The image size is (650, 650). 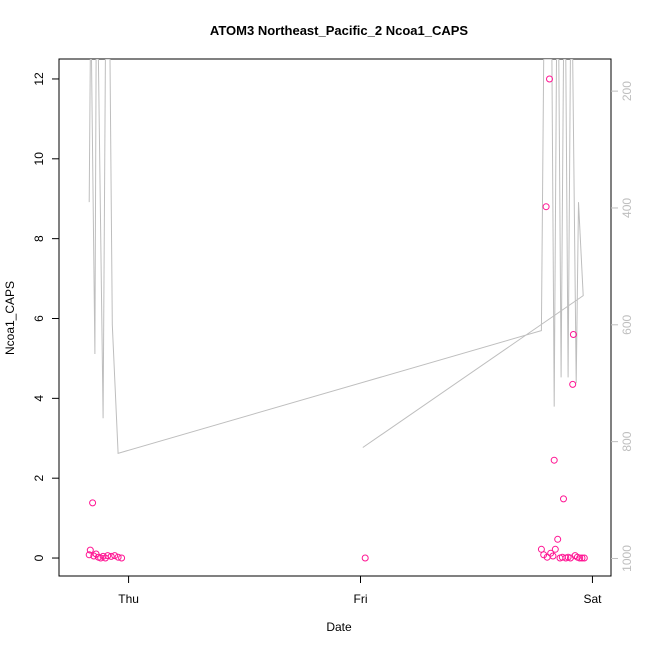 What do you see at coordinates (39, 318) in the screenshot?
I see `y-tick-label: 6` at bounding box center [39, 318].